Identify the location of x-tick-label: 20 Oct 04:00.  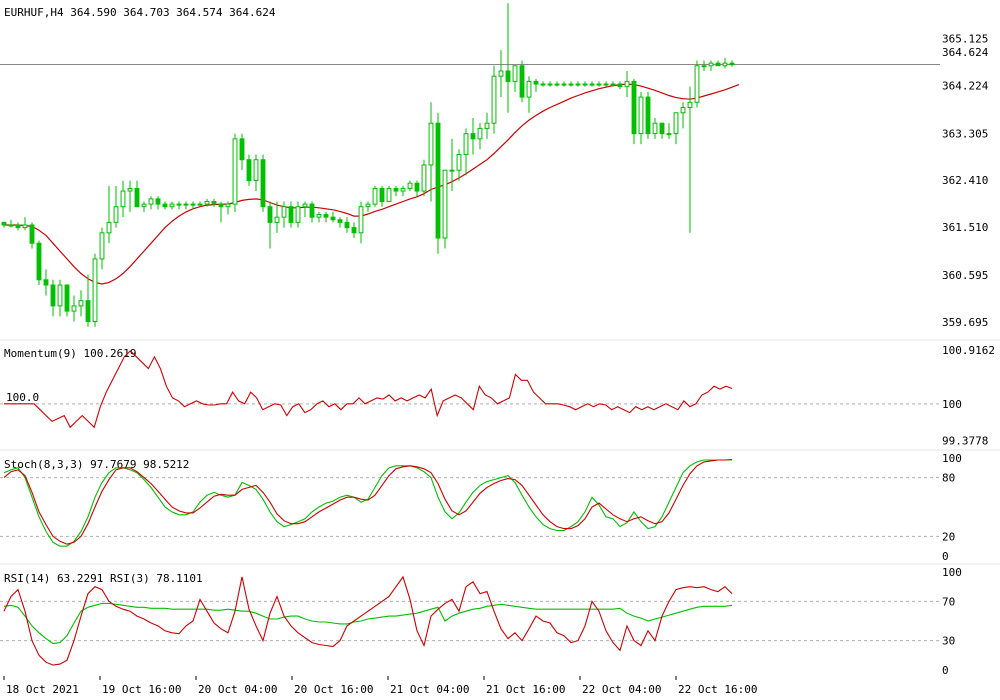
(237, 689).